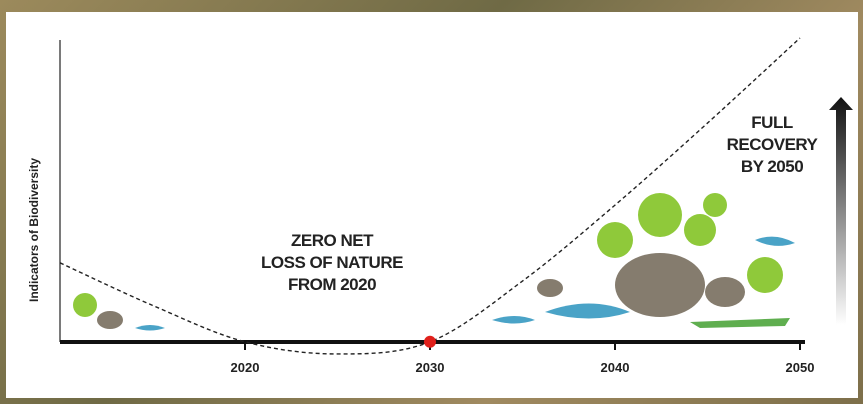  What do you see at coordinates (332, 240) in the screenshot?
I see `annotation-line: ZERO NET` at bounding box center [332, 240].